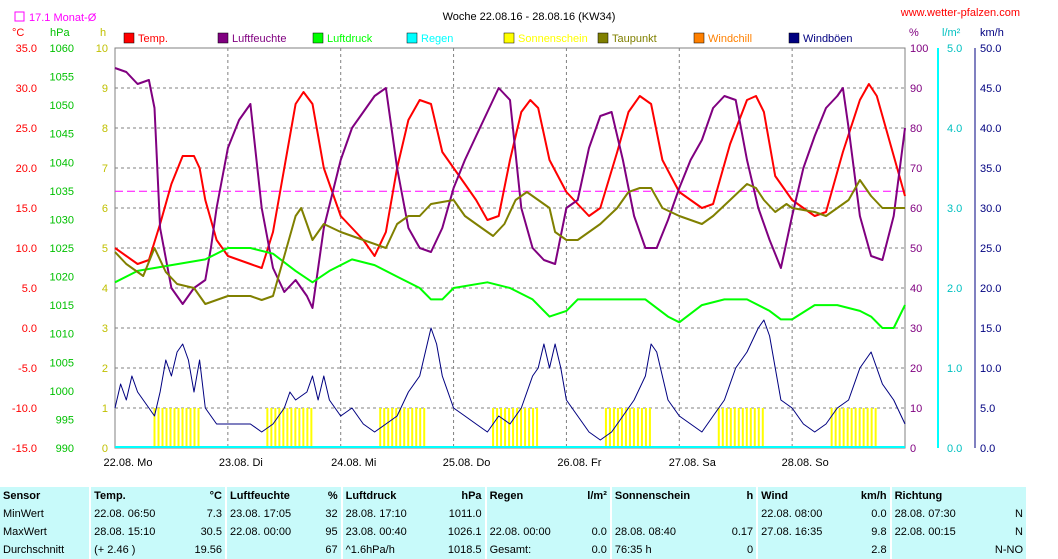  What do you see at coordinates (105, 449) in the screenshot?
I see `sunshine-axis-tick: 0` at bounding box center [105, 449].